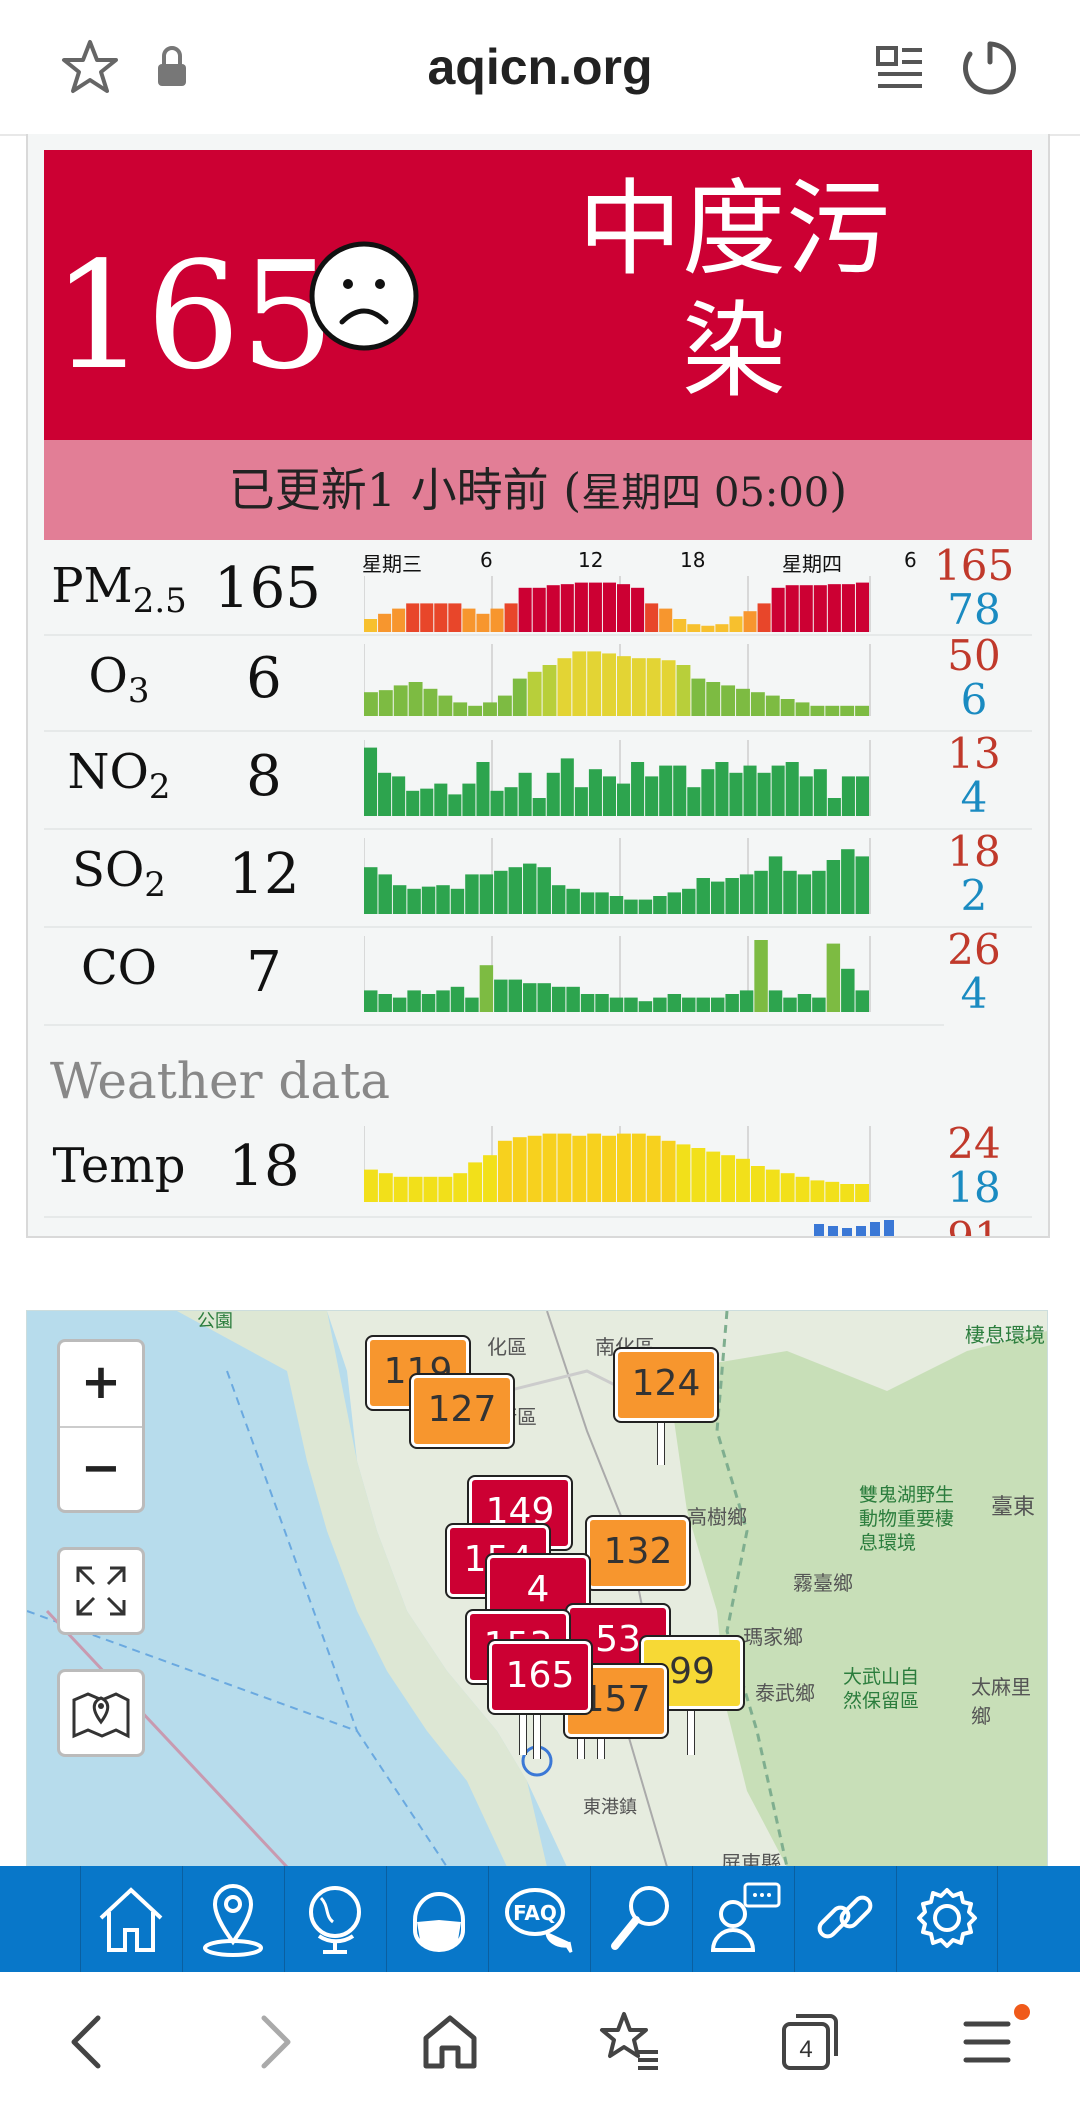 The height and width of the screenshot is (2107, 1080). I want to click on address-bar-url: aqicn.org, so click(540, 67).